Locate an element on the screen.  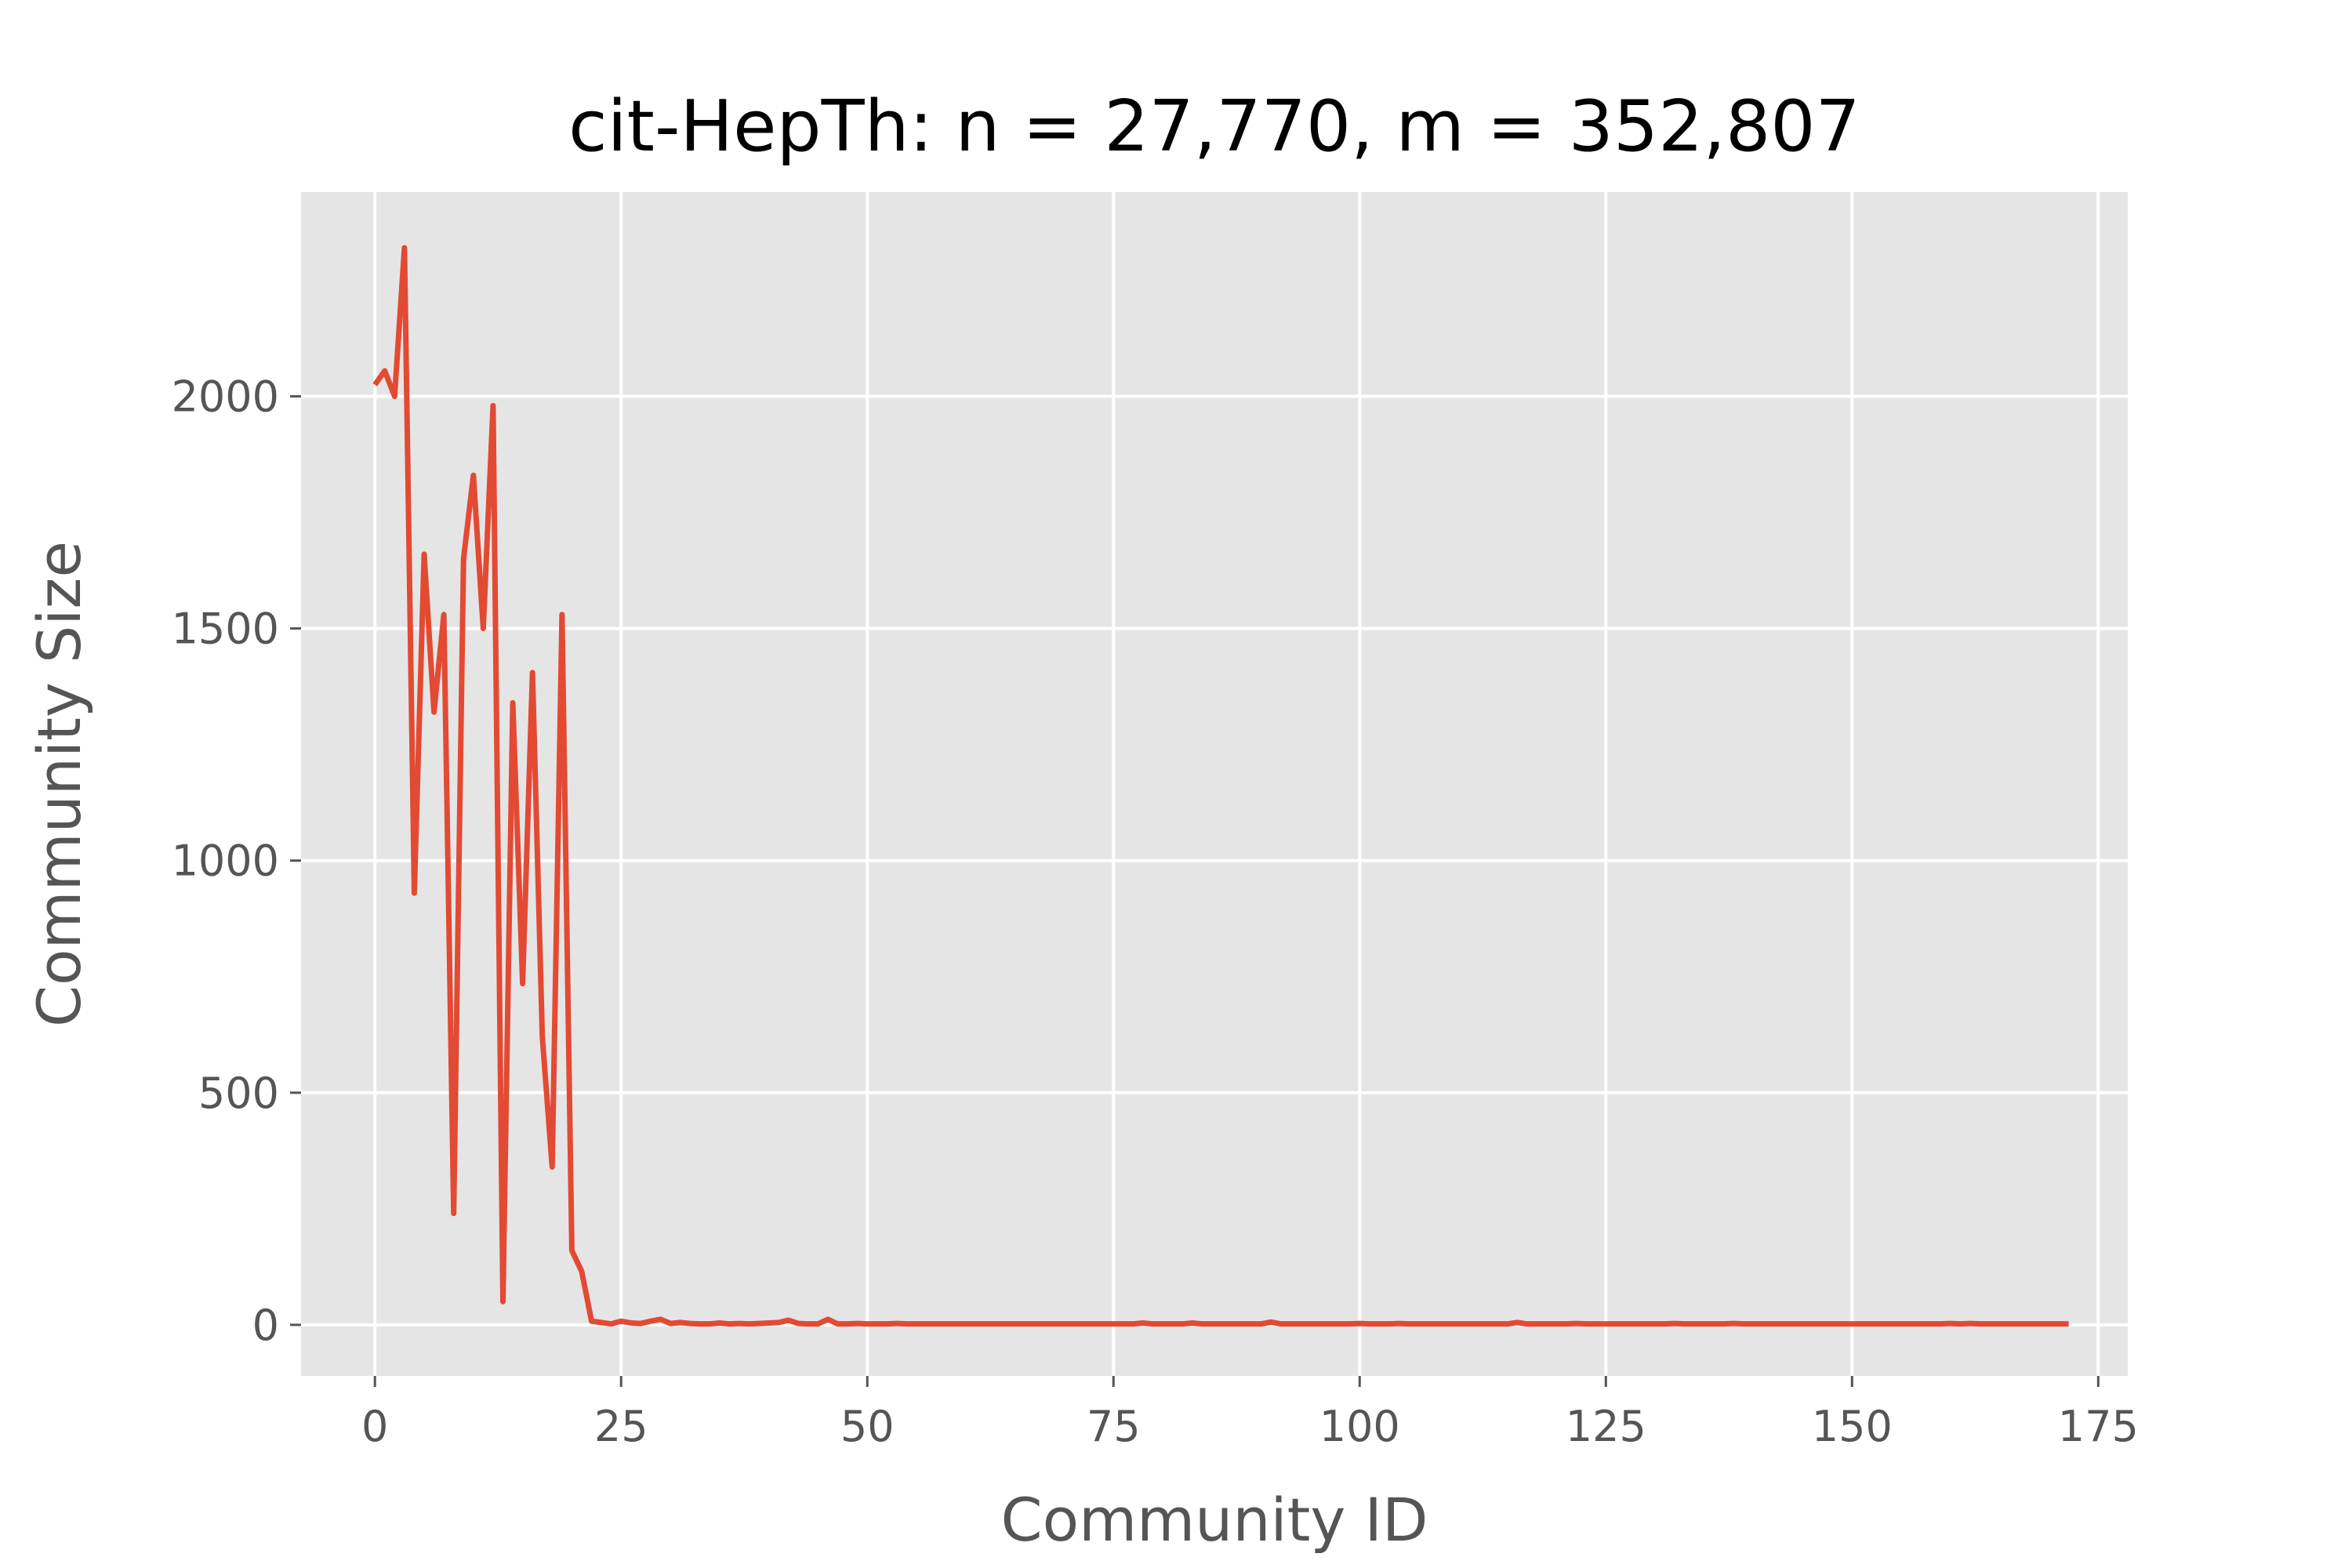
x-tick-label: 150 is located at coordinates (1853, 1426).